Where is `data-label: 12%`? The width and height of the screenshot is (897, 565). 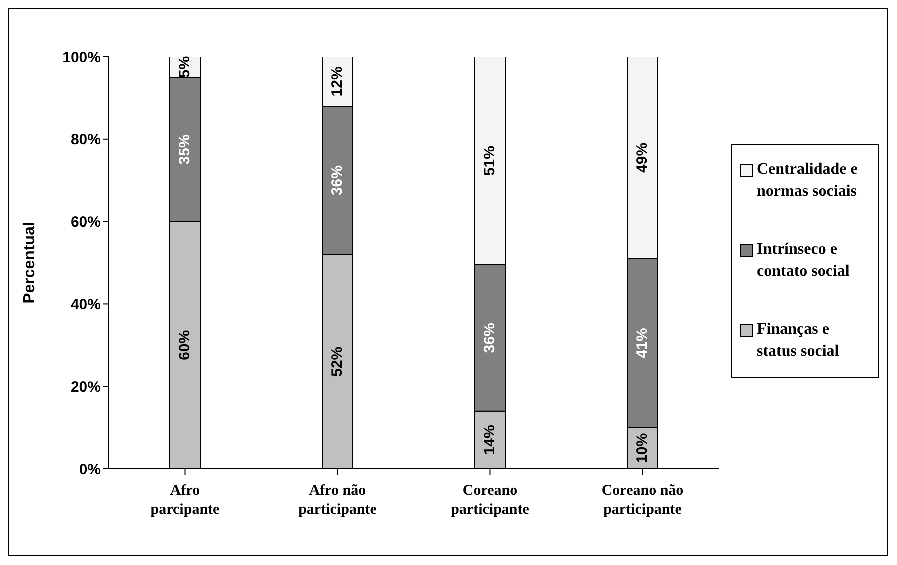
data-label: 12% is located at coordinates (337, 81).